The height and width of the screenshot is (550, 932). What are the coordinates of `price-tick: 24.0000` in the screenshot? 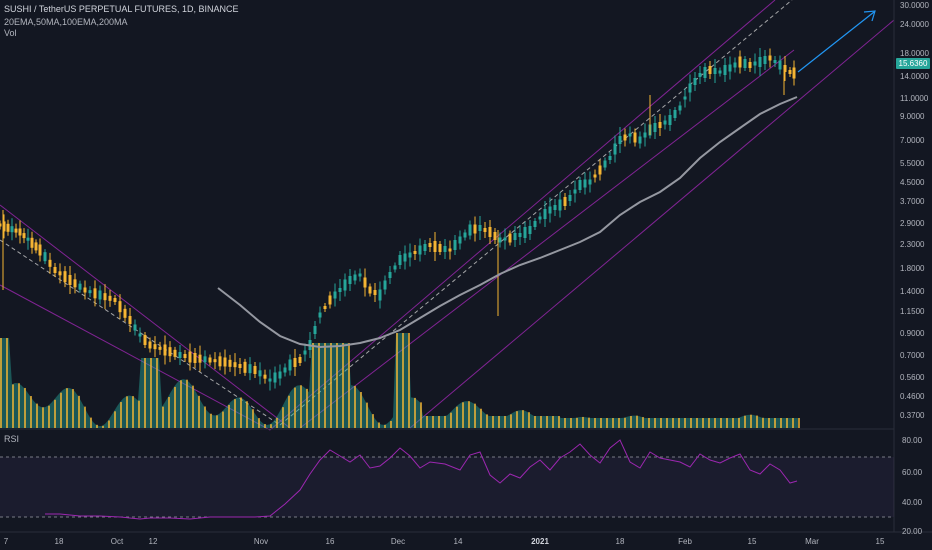 It's located at (914, 24).